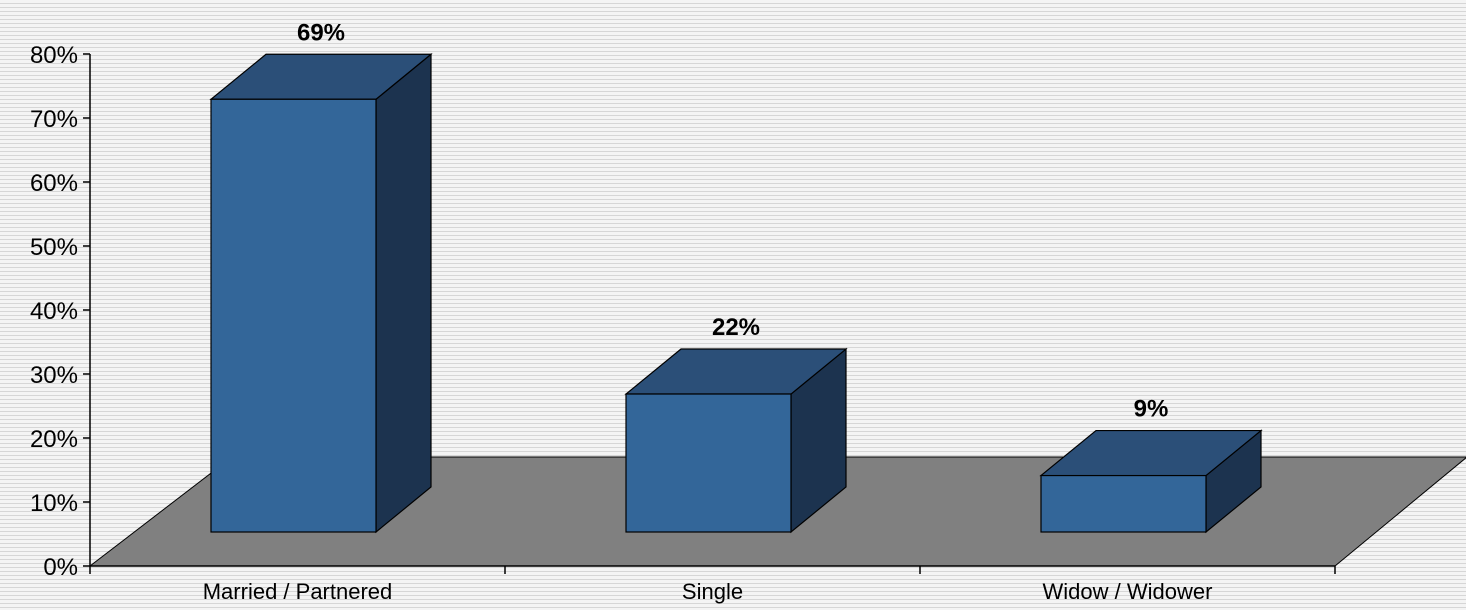  I want to click on y-tick-label: 60%, so click(54, 183).